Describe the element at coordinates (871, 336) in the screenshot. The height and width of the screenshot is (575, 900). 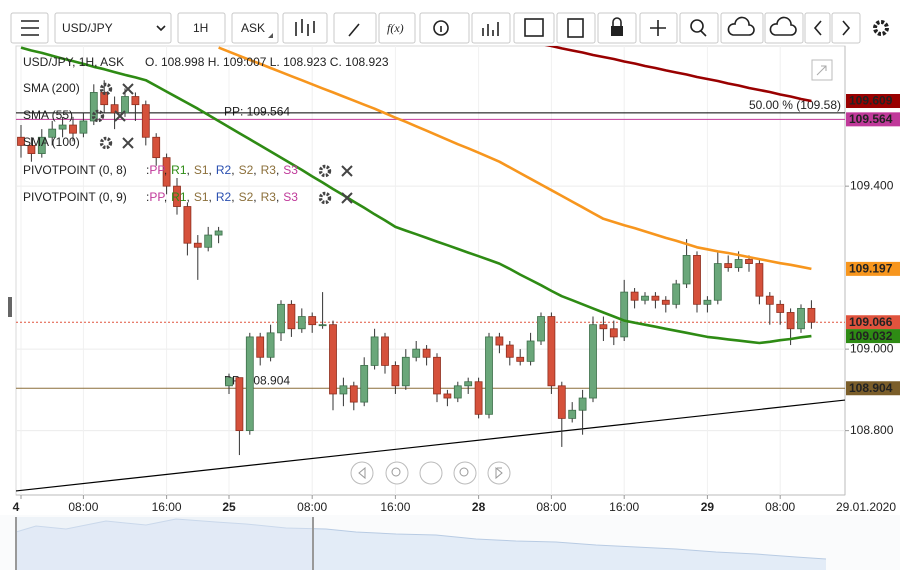
I see `price-marker-label: 109.032` at that location.